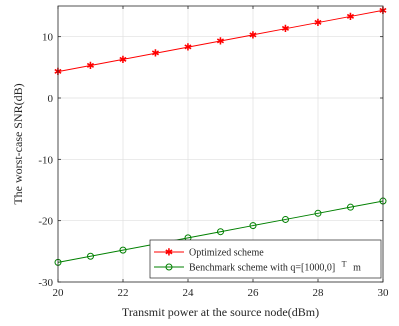  Describe the element at coordinates (45, 160) in the screenshot. I see `y-tick-label: -10` at that location.